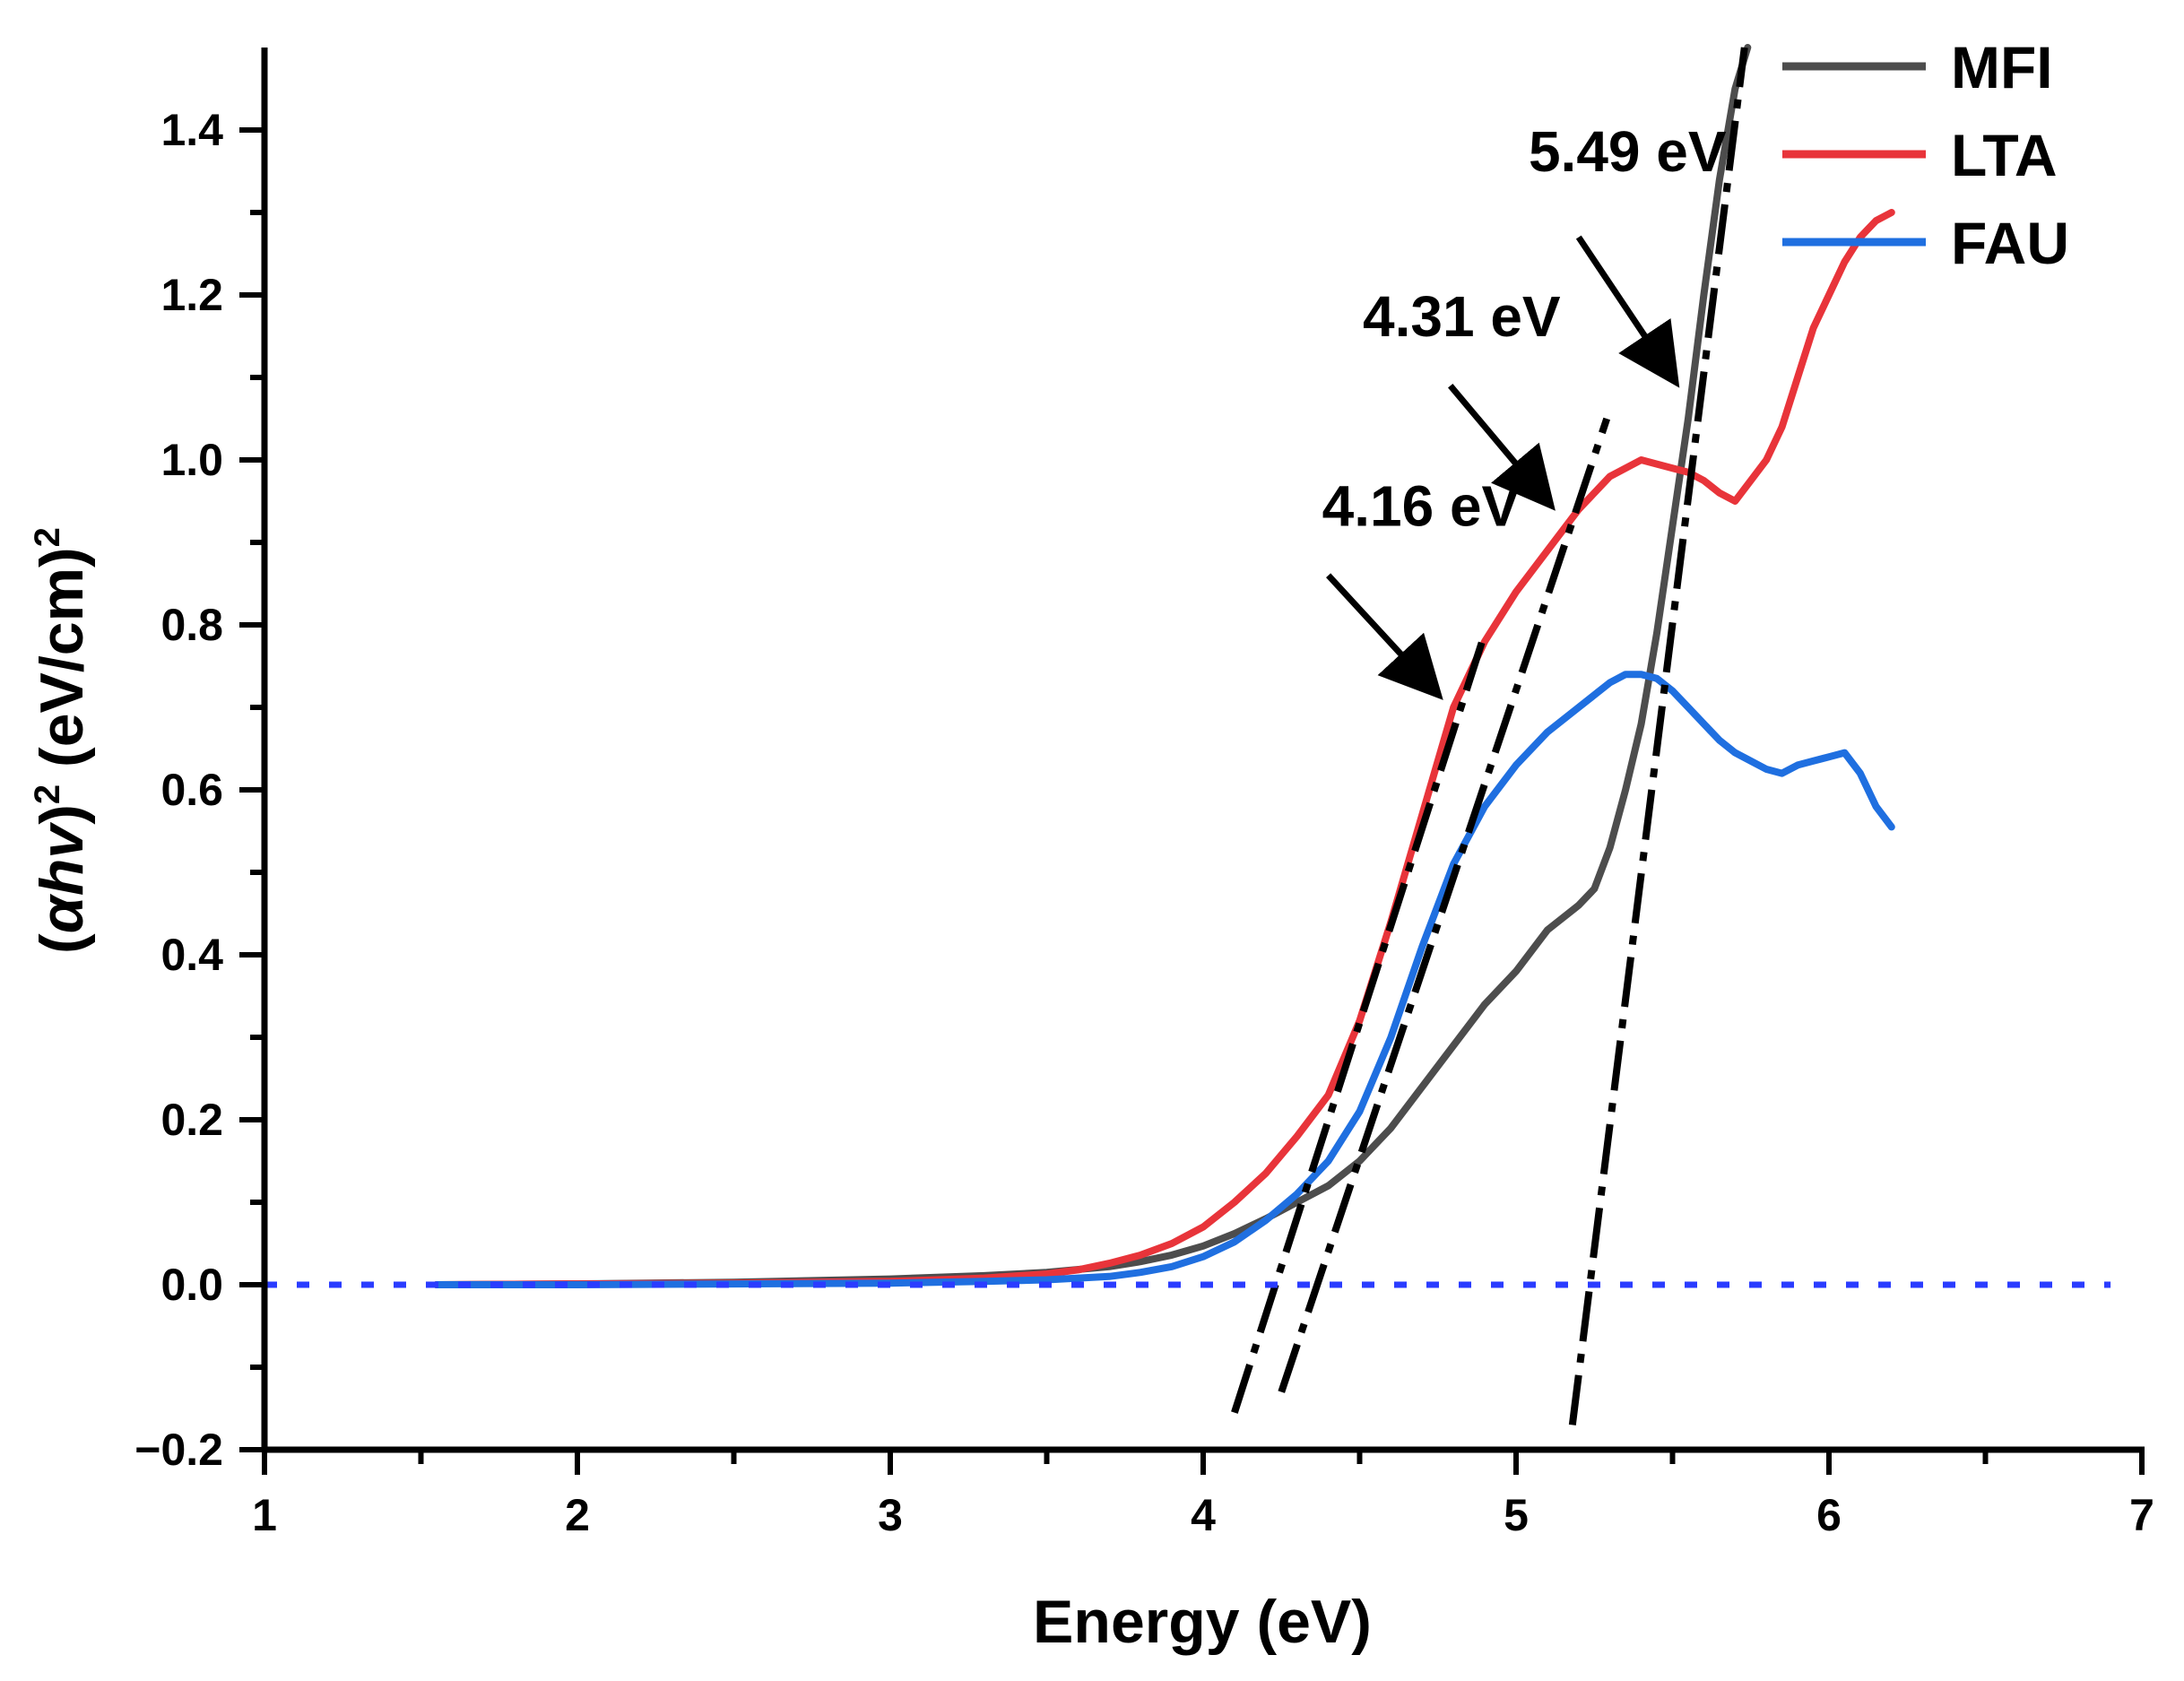 The width and height of the screenshot is (2184, 1681). I want to click on y-tick-label: 1.4, so click(191, 130).